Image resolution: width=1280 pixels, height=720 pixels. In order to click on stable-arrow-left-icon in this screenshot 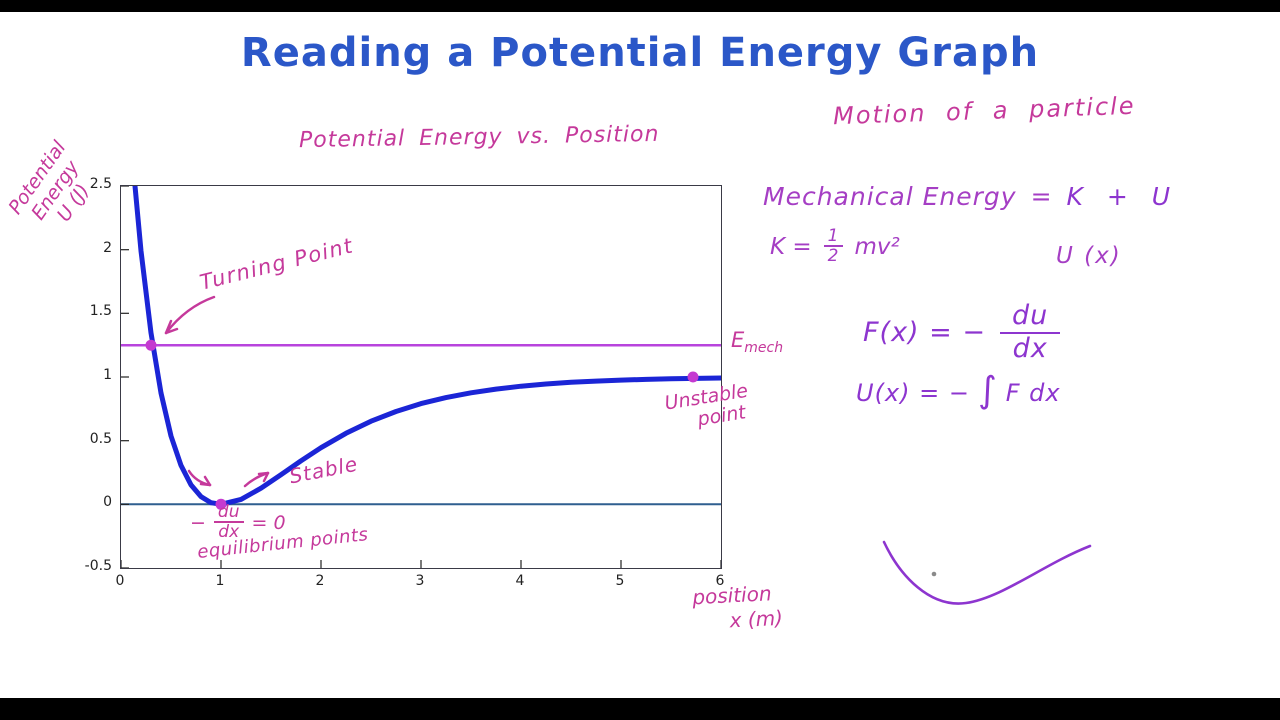, I will do `click(199, 478)`.